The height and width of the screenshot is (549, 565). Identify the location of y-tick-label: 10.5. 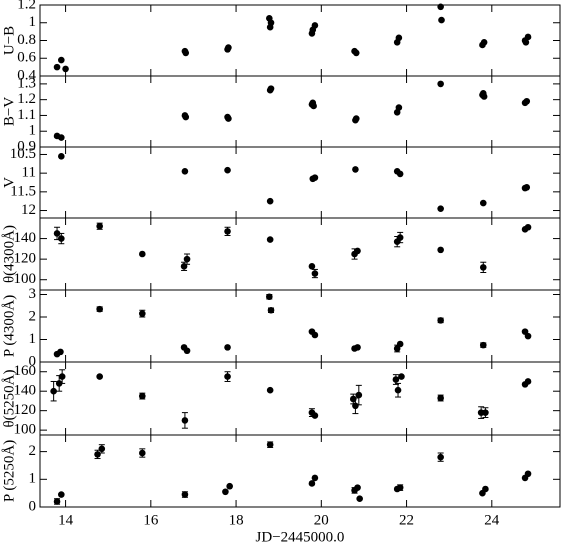
(23, 154).